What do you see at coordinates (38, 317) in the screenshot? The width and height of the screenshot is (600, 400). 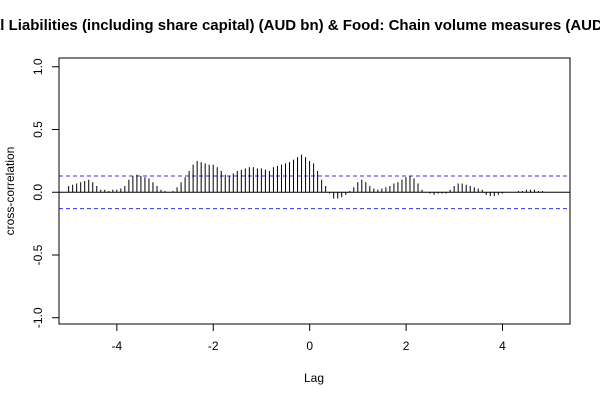 I see `y-tick-label: -1.0` at bounding box center [38, 317].